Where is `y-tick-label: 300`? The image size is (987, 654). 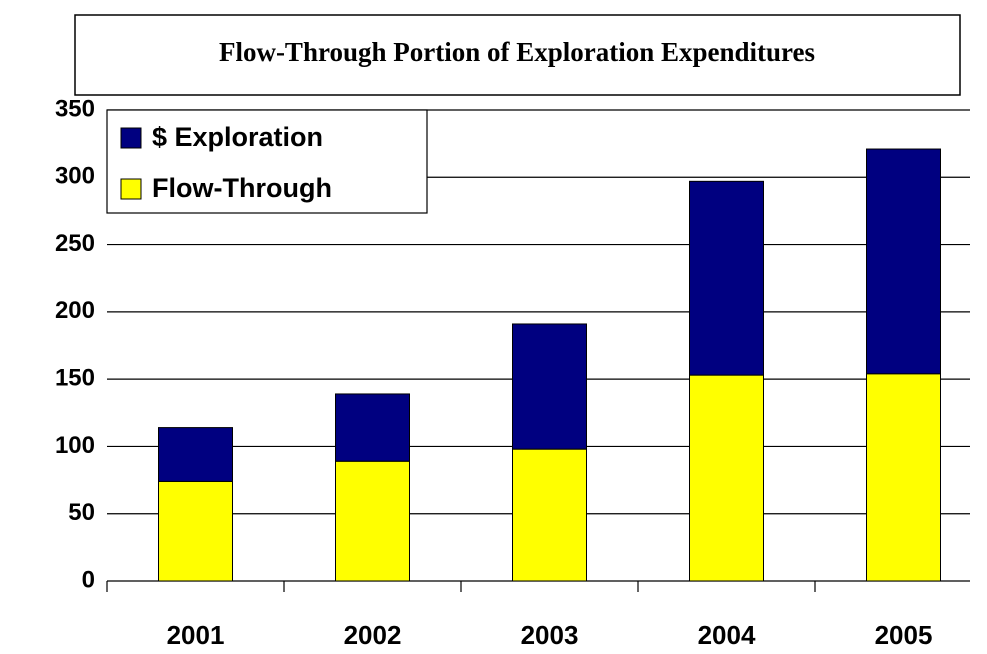
y-tick-label: 300 is located at coordinates (75, 176).